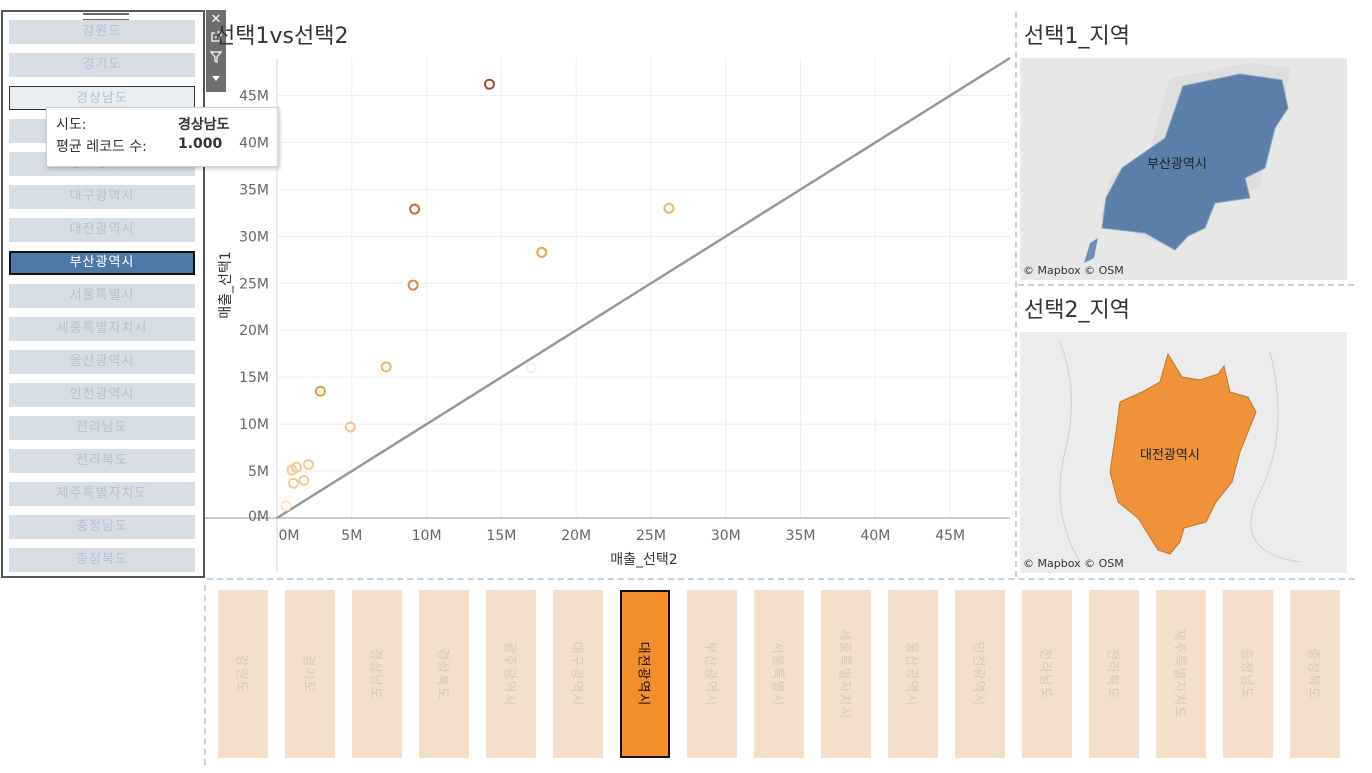 The width and height of the screenshot is (1372, 773). I want to click on tooltip-label: 평균 레코드 수:, so click(101, 147).